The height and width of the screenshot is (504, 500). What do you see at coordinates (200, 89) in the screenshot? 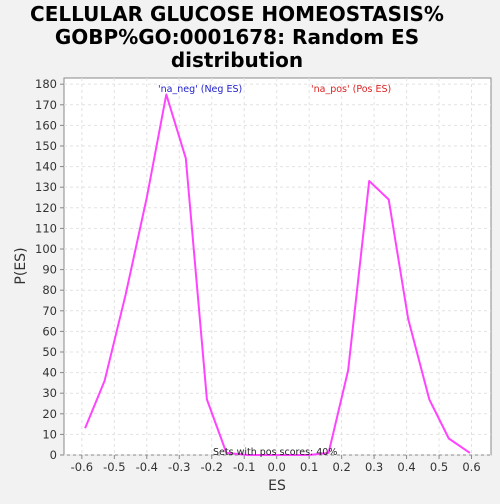
I see `annotation-neg-es: 'na_neg' (Neg ES)` at bounding box center [200, 89].